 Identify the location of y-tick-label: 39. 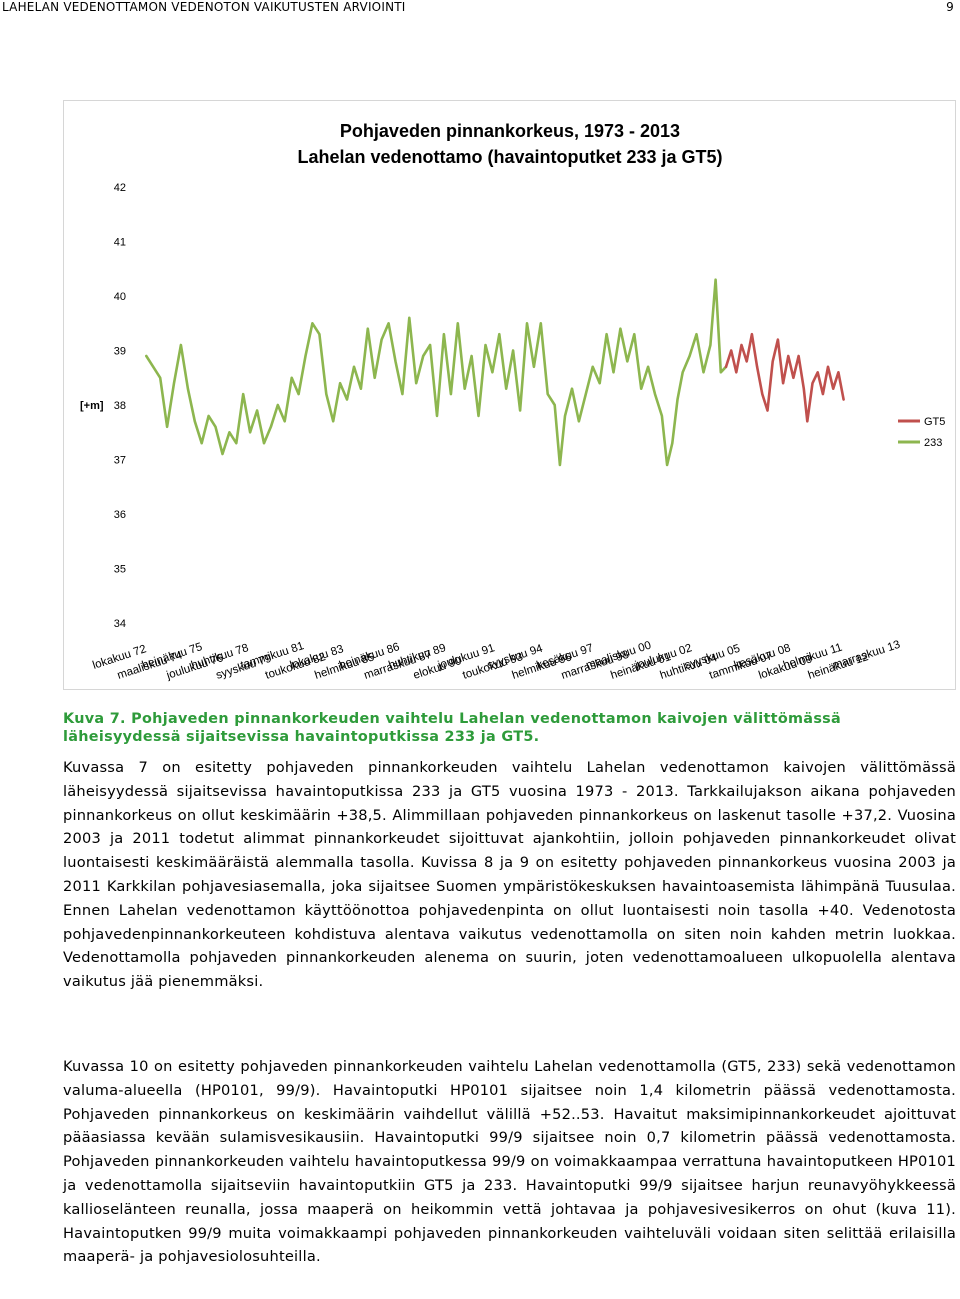
(120, 352).